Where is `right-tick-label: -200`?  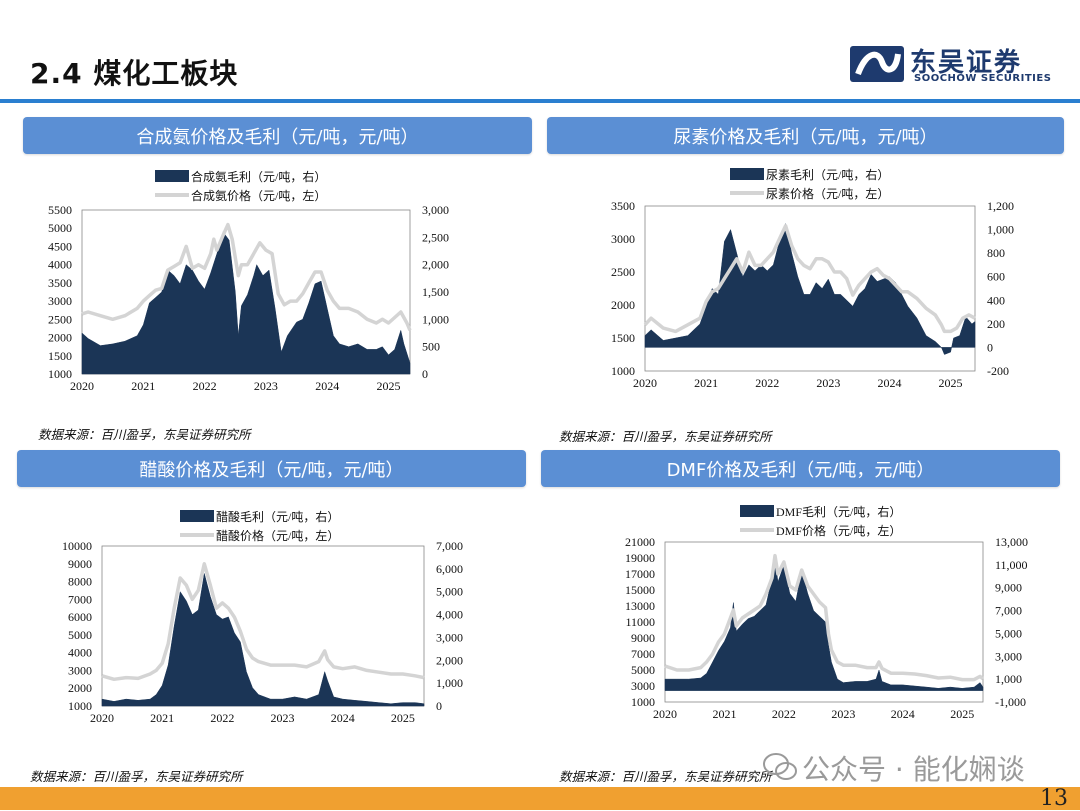 right-tick-label: -200 is located at coordinates (998, 371).